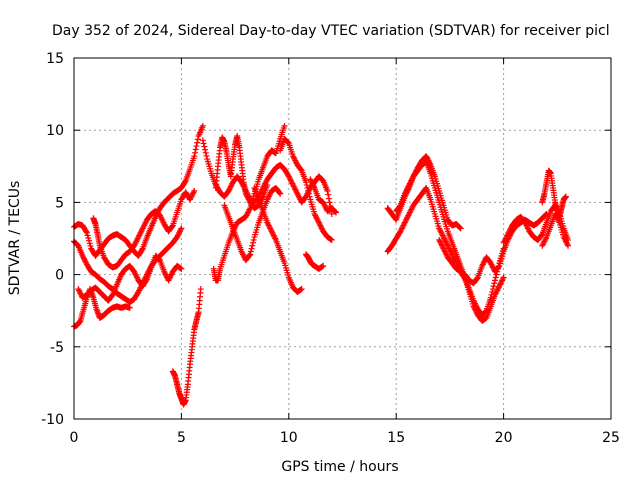  Describe the element at coordinates (339, 467) in the screenshot. I see `x-axis-label: GPS time / hours` at that location.